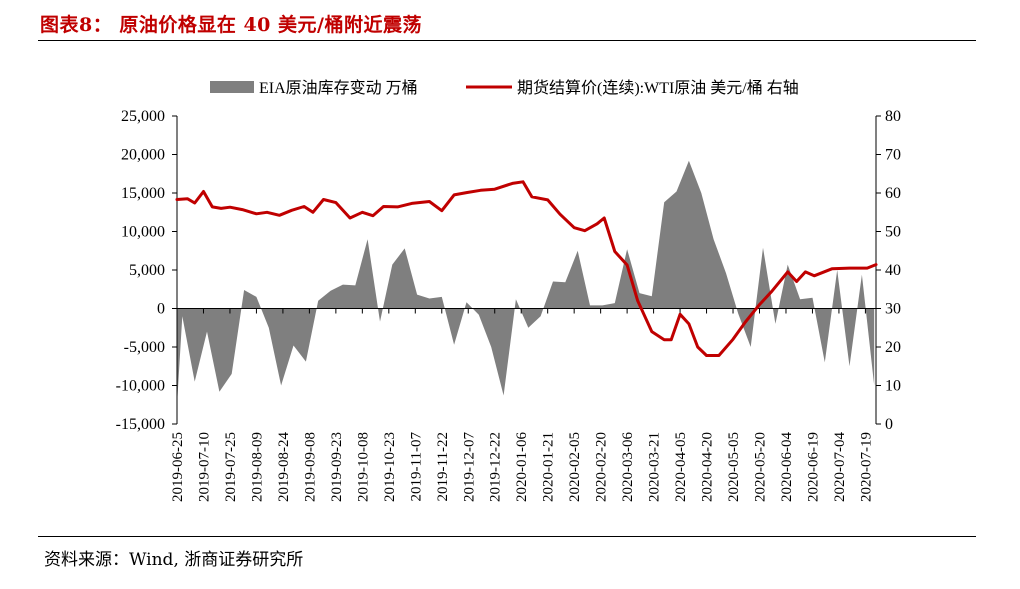 The height and width of the screenshot is (589, 1020). Describe the element at coordinates (734, 467) in the screenshot. I see `x-axis-tick-label: 2020-05-05` at that location.